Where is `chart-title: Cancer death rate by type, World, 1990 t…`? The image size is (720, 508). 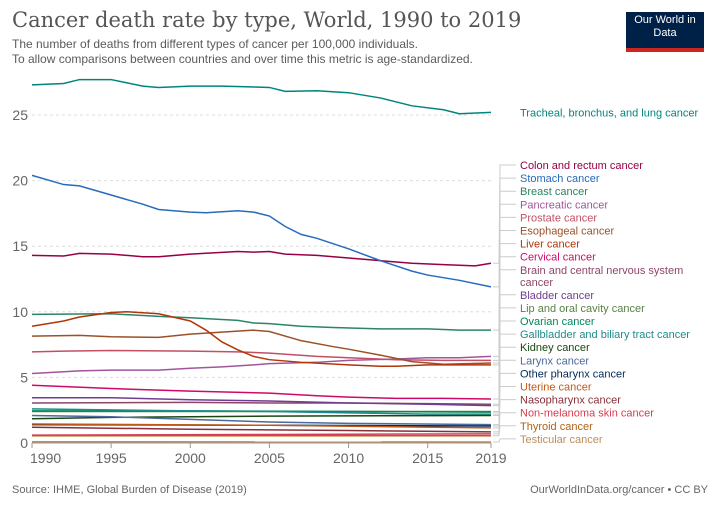
chart-title: Cancer death rate by type, World, 1990 t… is located at coordinates (267, 20).